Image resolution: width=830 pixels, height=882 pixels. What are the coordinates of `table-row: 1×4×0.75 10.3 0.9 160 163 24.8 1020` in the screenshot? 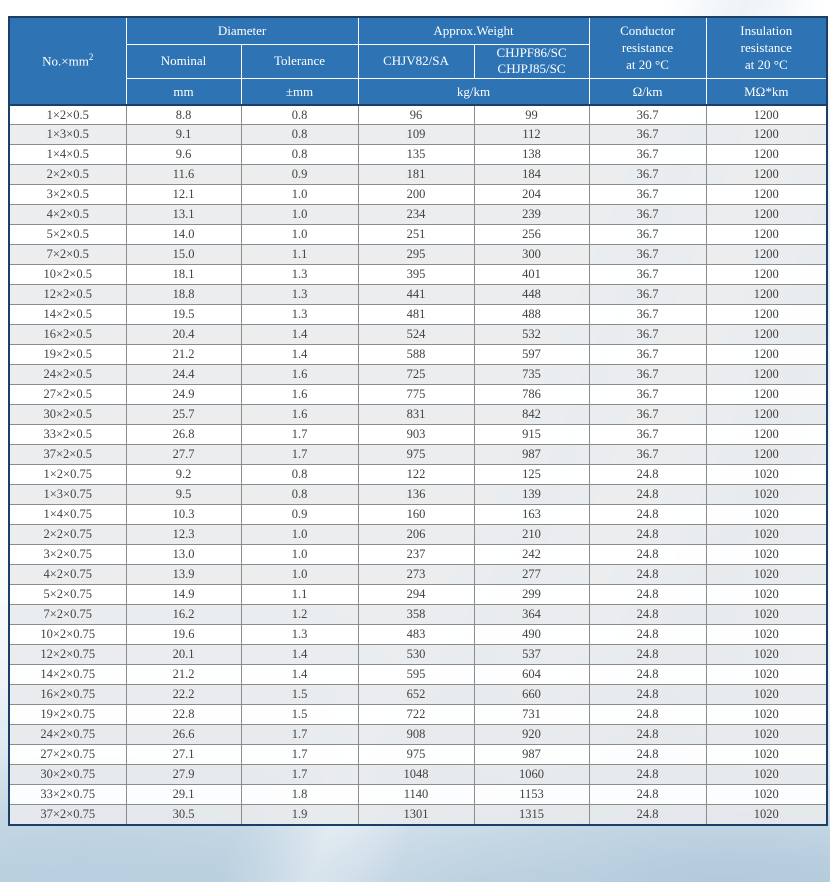 It's located at (418, 515).